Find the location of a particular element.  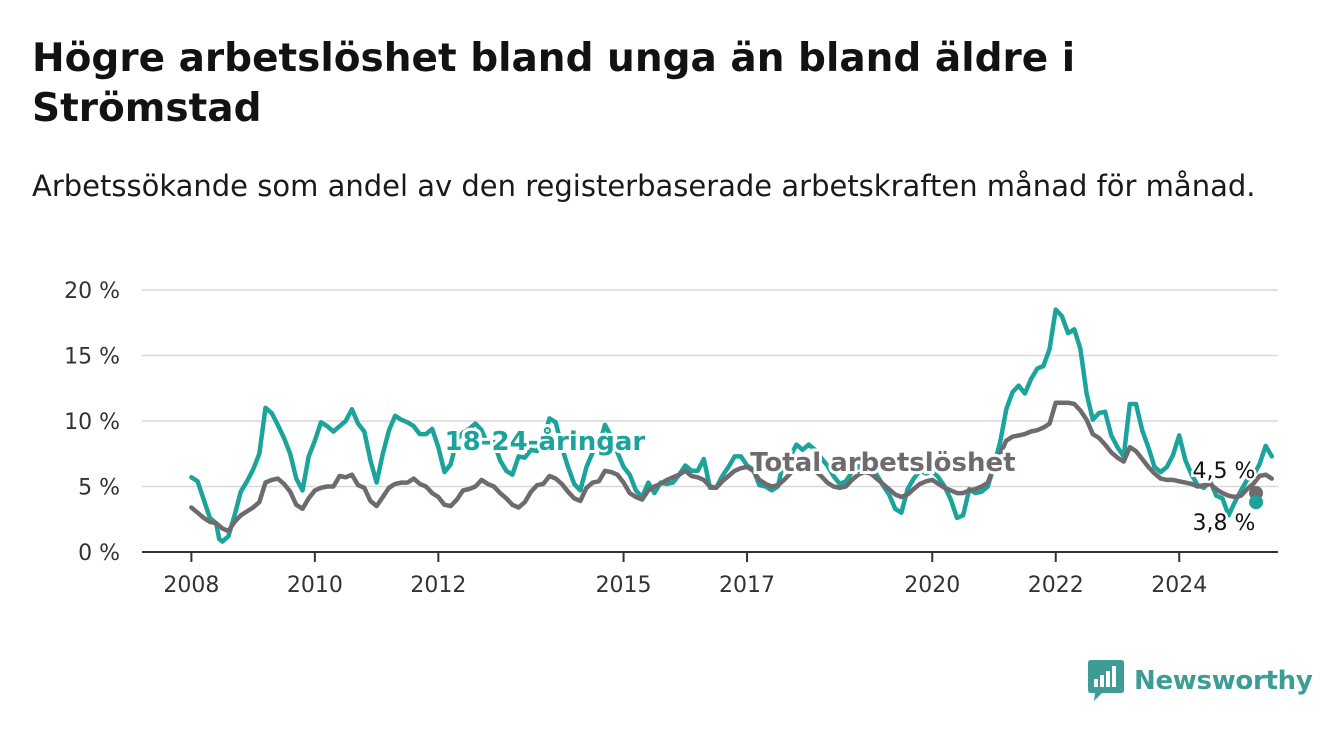

x-tick-label: 2022 is located at coordinates (1056, 585).